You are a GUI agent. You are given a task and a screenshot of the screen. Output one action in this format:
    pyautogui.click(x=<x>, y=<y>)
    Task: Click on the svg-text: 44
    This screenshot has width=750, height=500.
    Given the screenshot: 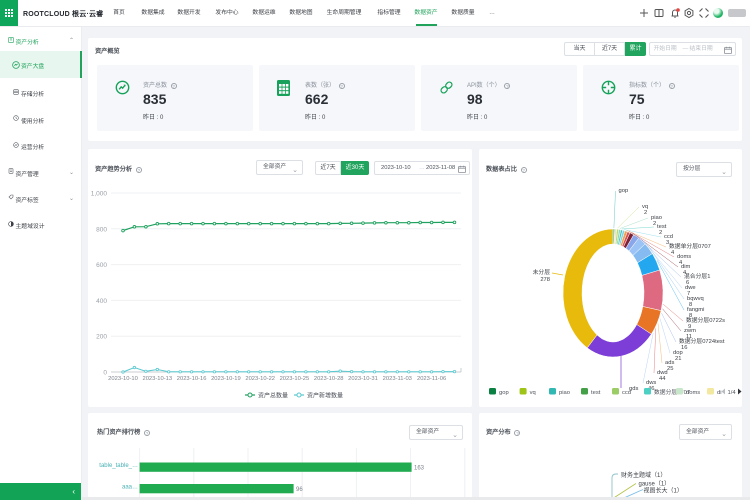 What is the action you would take?
    pyautogui.click(x=662, y=379)
    